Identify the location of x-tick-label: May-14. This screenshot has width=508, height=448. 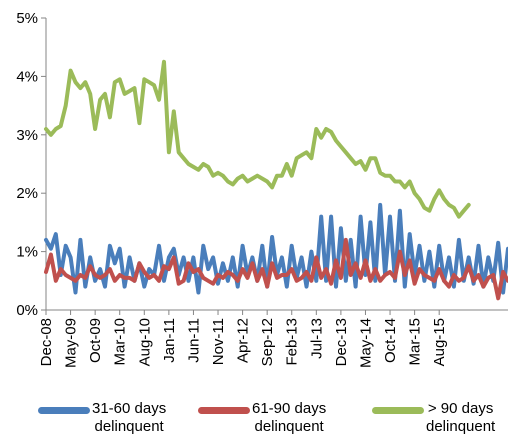
(365, 343).